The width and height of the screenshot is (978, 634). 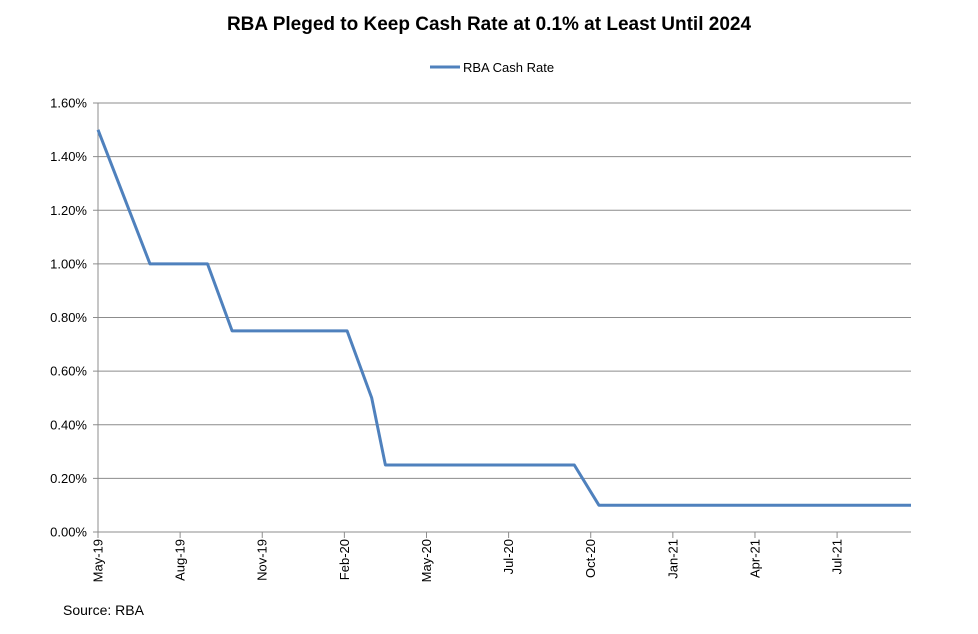 What do you see at coordinates (508, 67) in the screenshot?
I see `legend-label: RBA Cash Rate` at bounding box center [508, 67].